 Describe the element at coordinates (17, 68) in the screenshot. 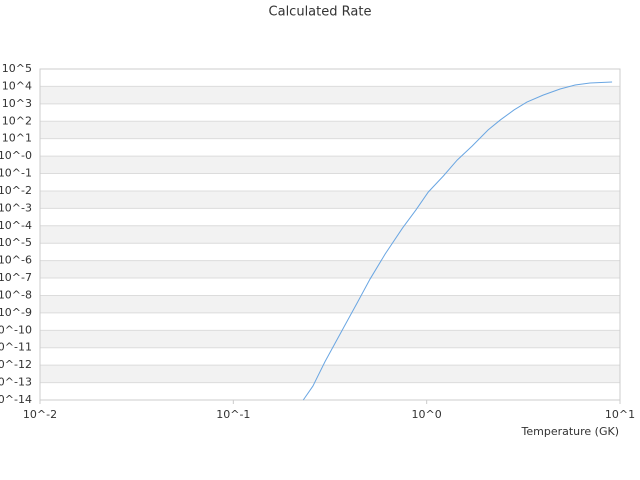

I see `y-tick-label: 10^5` at that location.